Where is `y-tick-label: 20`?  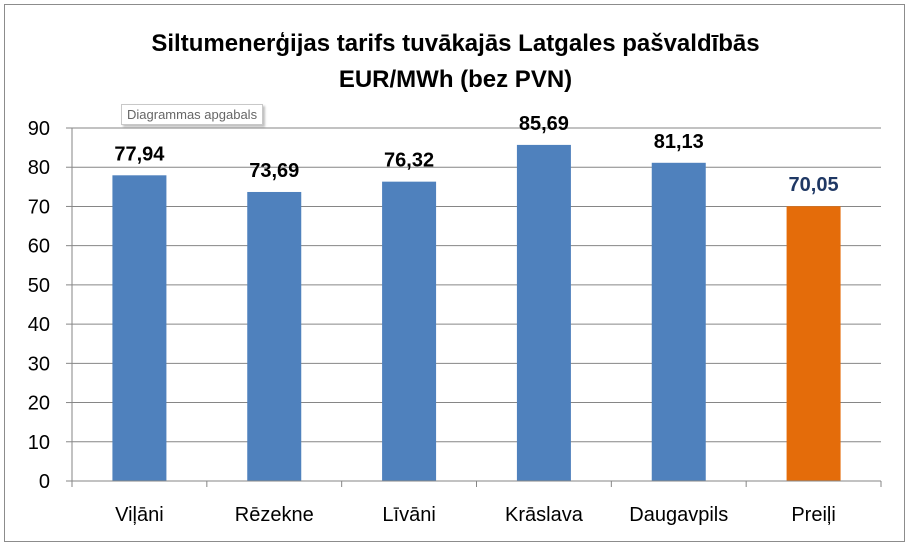
y-tick-label: 20 is located at coordinates (39, 404).